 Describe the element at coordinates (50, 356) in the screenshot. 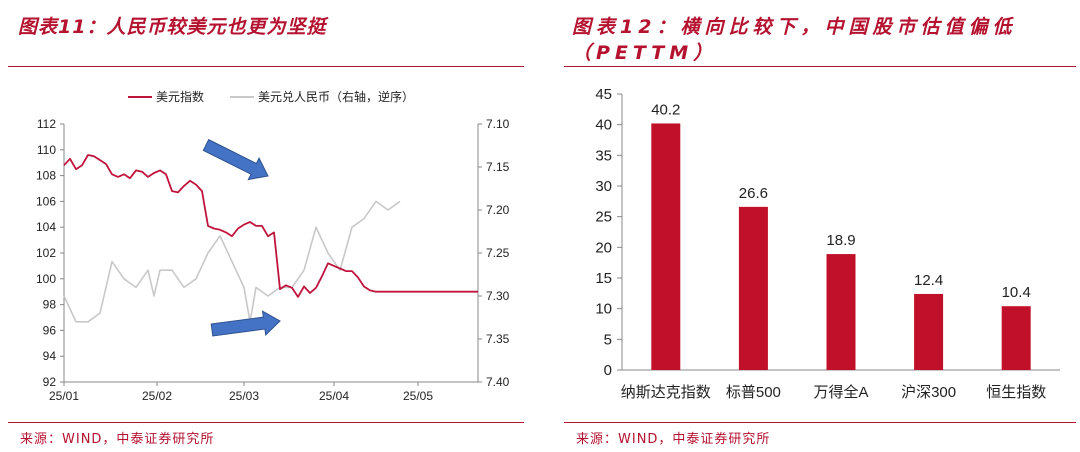

I see `left-y-tick-label: 94` at that location.